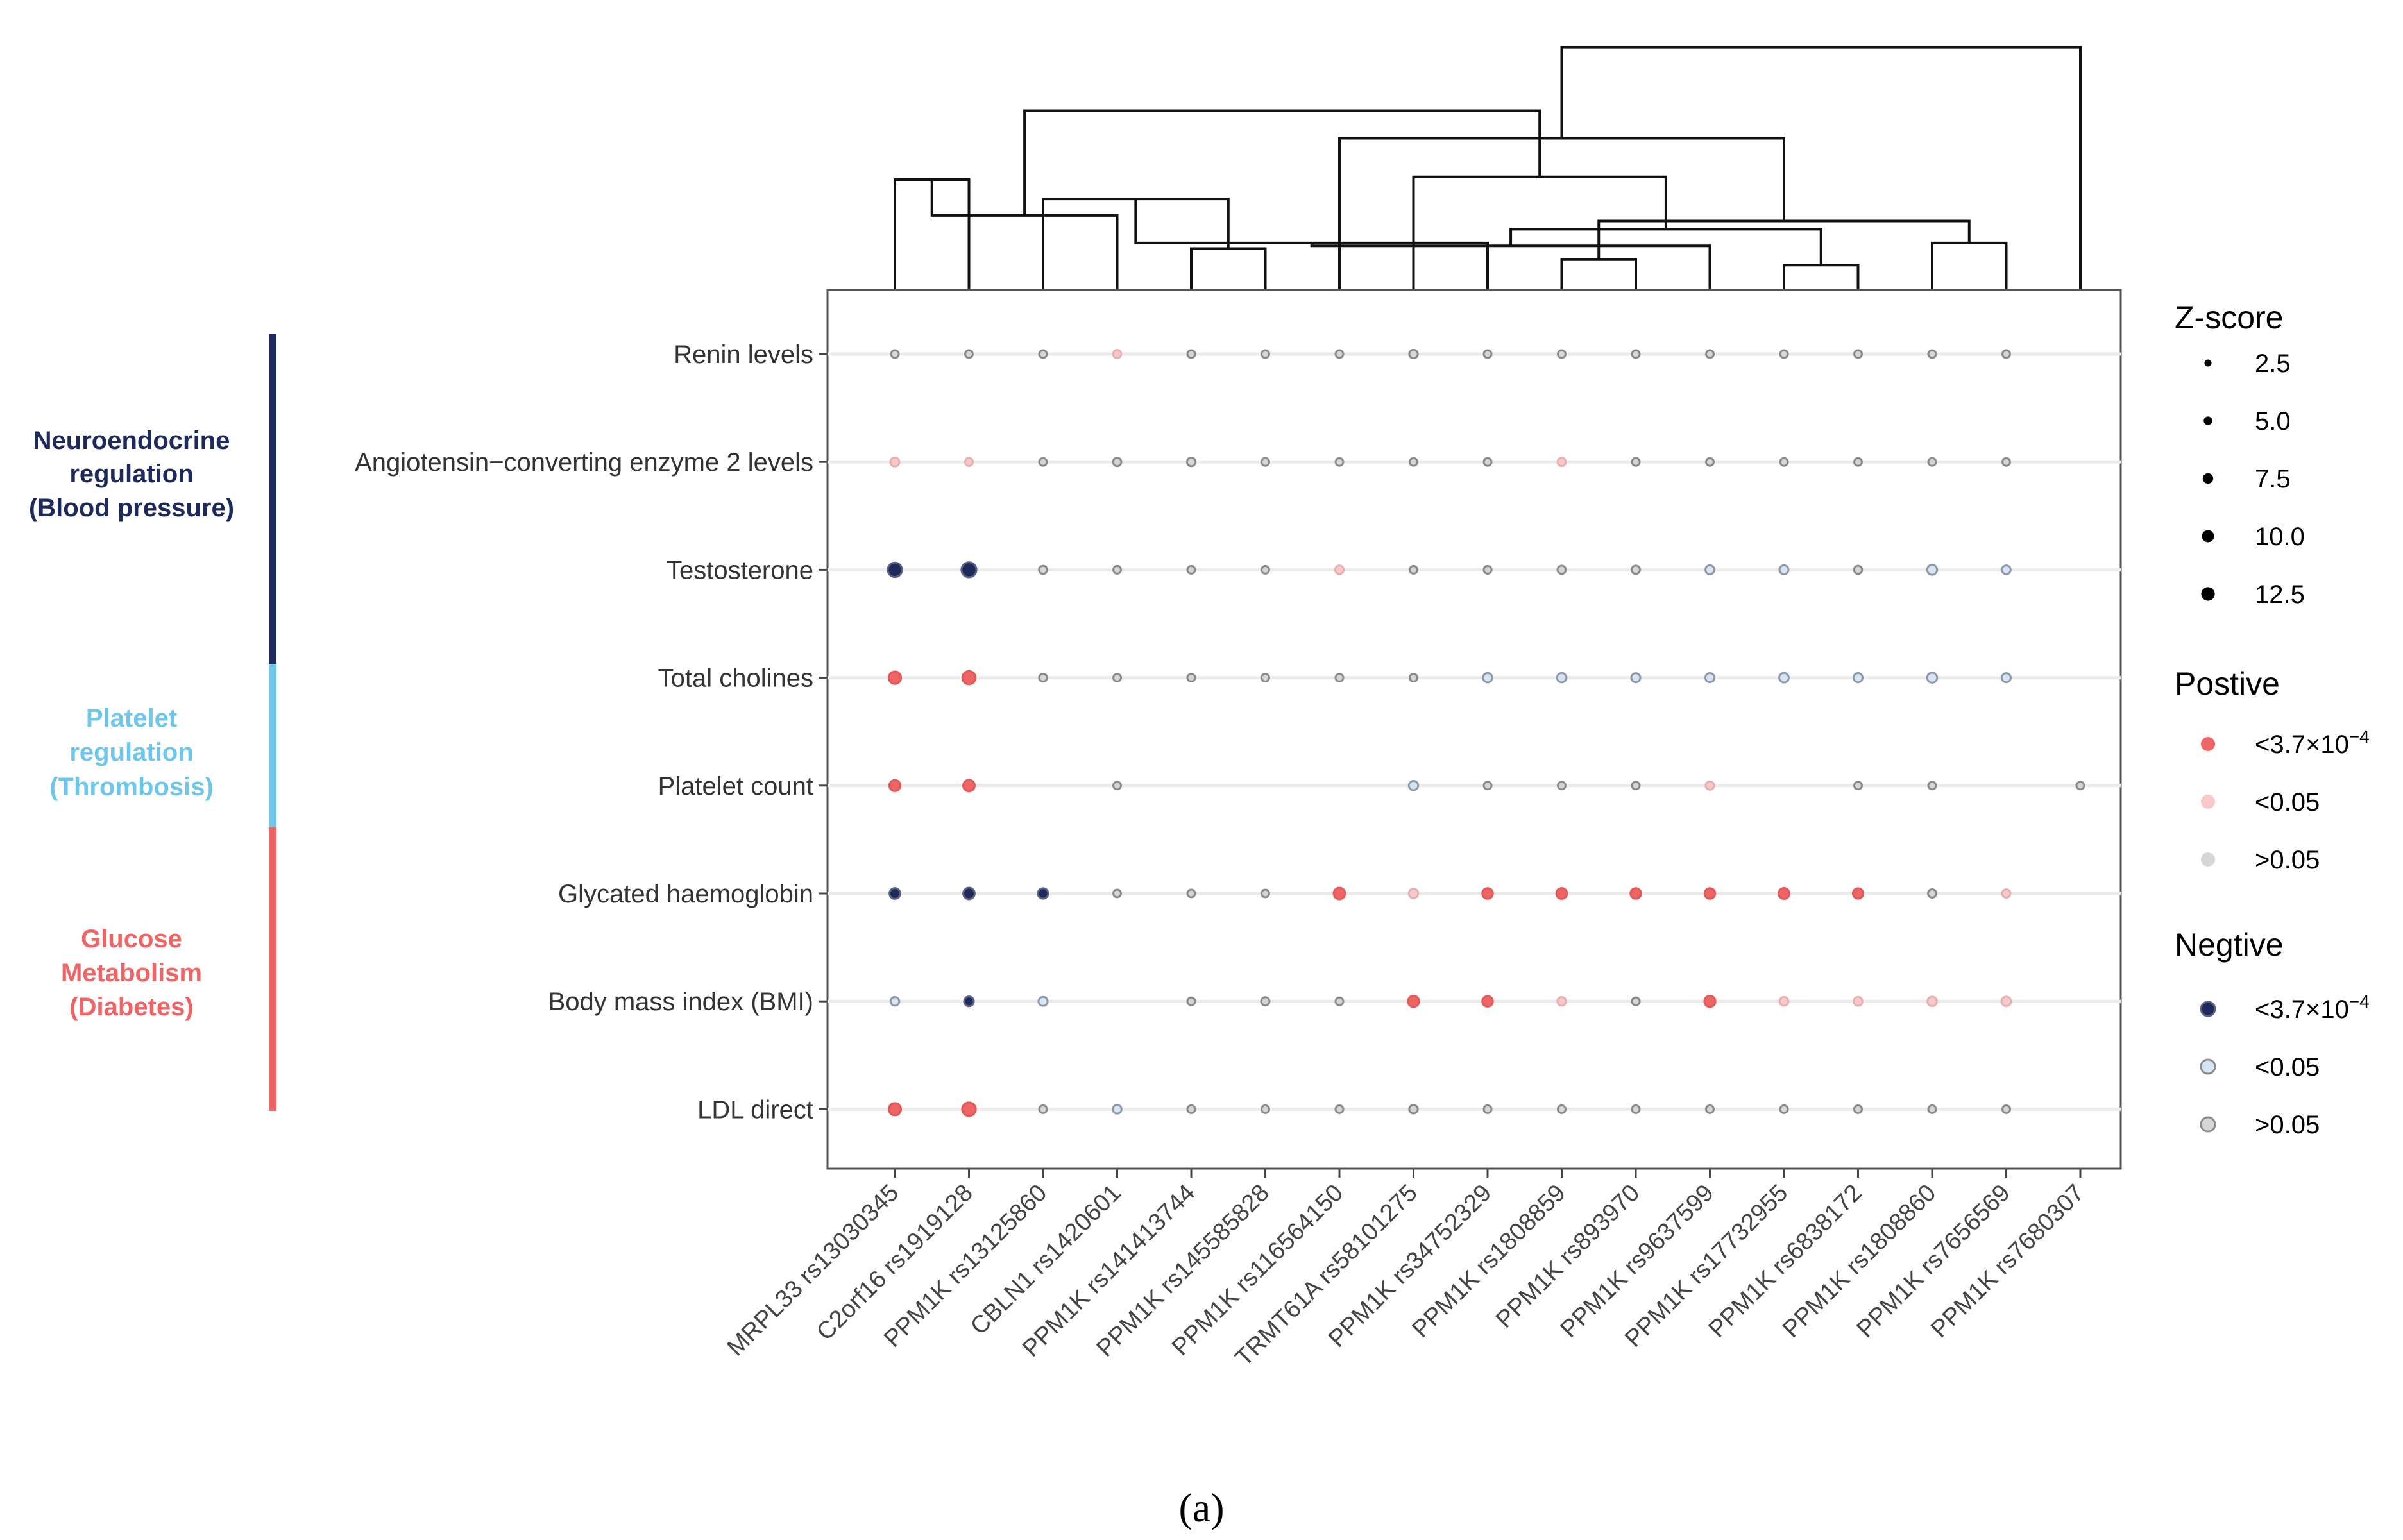 The image size is (2403, 1540). Describe the element at coordinates (755, 1110) in the screenshot. I see `row-label: LDL direct` at that location.